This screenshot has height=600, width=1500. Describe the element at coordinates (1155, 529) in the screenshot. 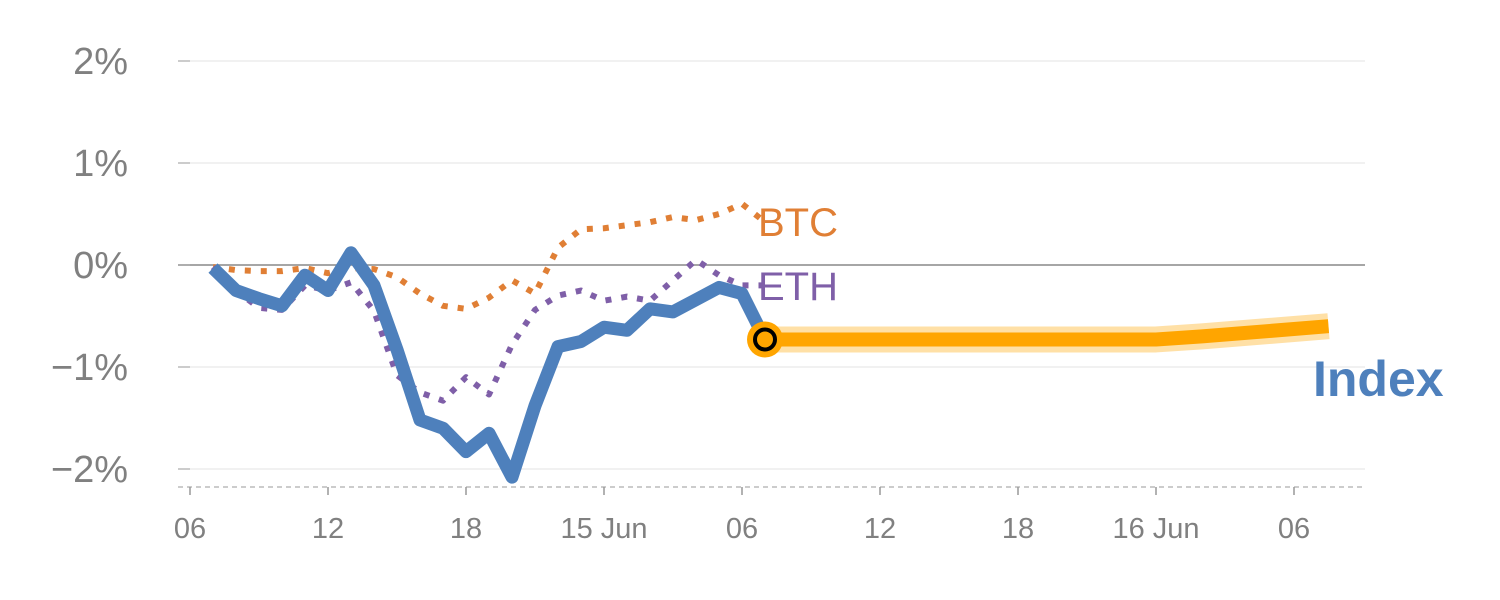

I see `x-tick-label: 16 Jun` at that location.